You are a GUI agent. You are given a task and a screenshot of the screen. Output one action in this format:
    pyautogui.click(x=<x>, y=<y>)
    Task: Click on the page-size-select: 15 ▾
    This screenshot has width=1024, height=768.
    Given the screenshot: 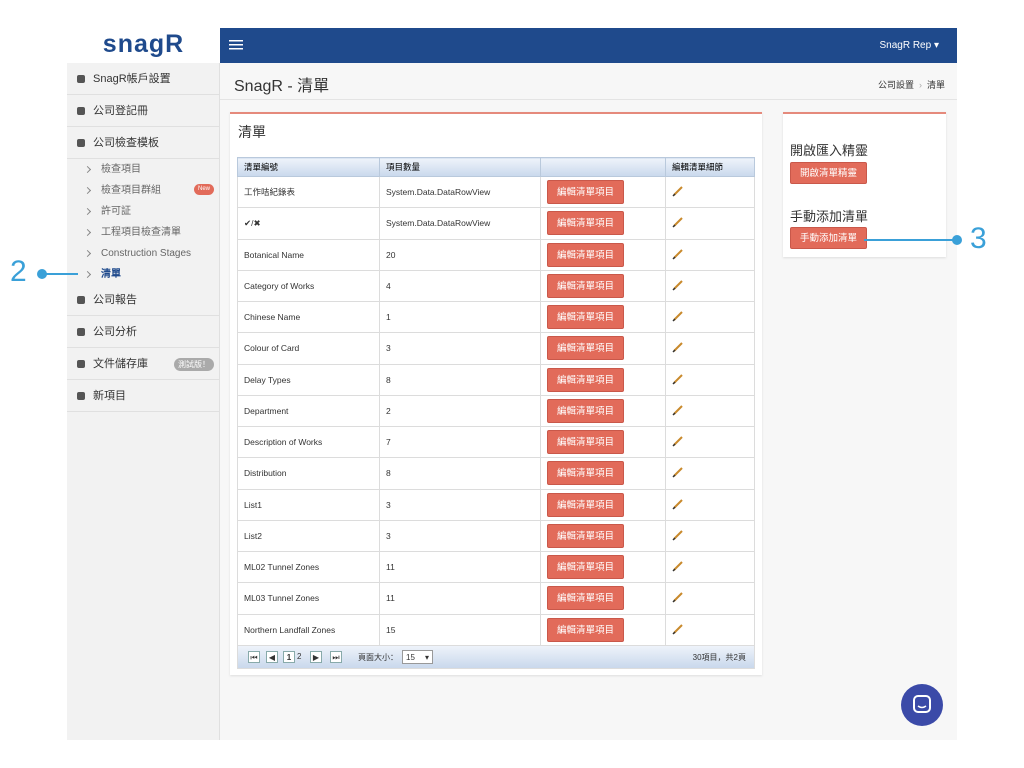 What is the action you would take?
    pyautogui.click(x=417, y=656)
    